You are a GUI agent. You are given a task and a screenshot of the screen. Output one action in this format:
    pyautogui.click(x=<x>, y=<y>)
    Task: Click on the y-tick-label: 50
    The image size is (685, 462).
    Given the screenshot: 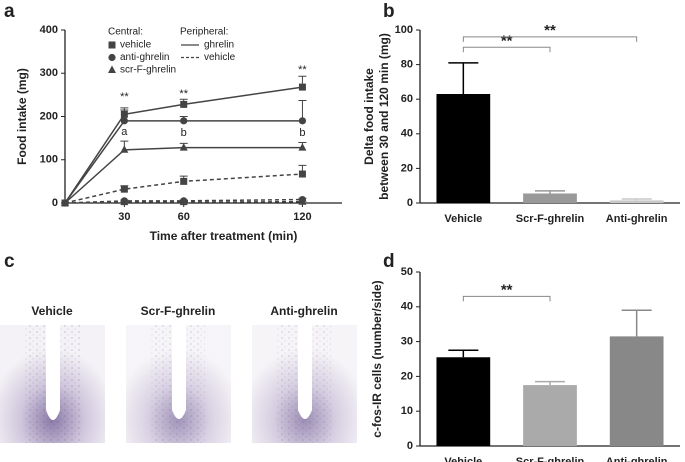 What is the action you would take?
    pyautogui.click(x=407, y=272)
    